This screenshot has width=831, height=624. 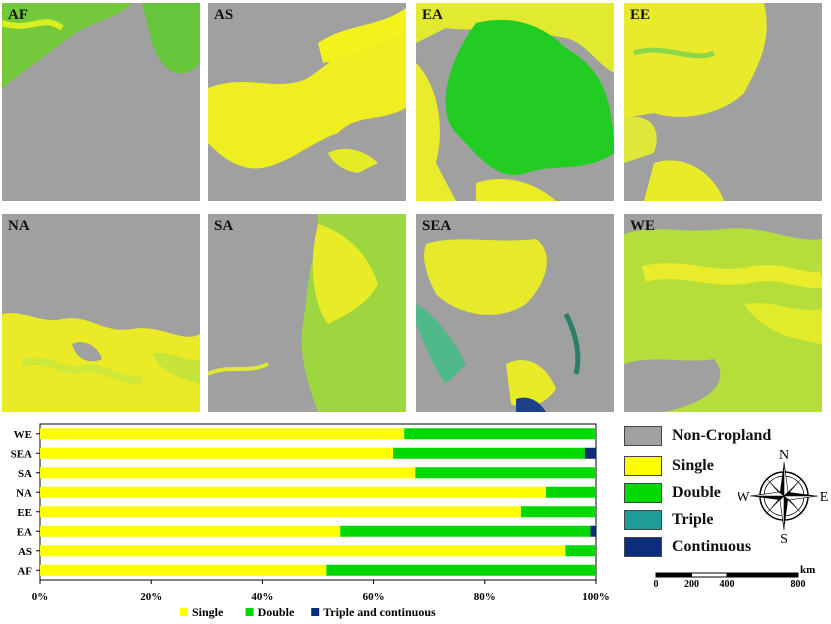 I want to click on bar-sea-single, so click(x=217, y=453).